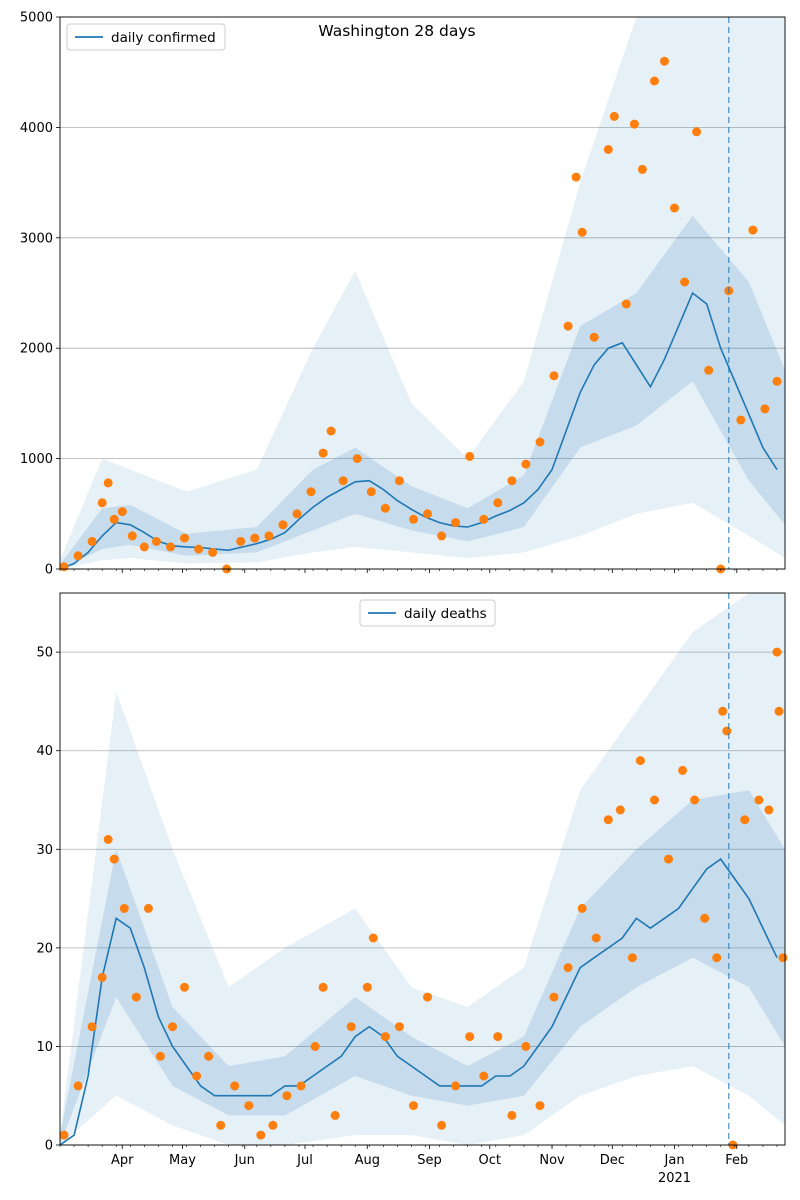  Describe the element at coordinates (36, 238) in the screenshot. I see `y-tick-label: 3000` at that location.